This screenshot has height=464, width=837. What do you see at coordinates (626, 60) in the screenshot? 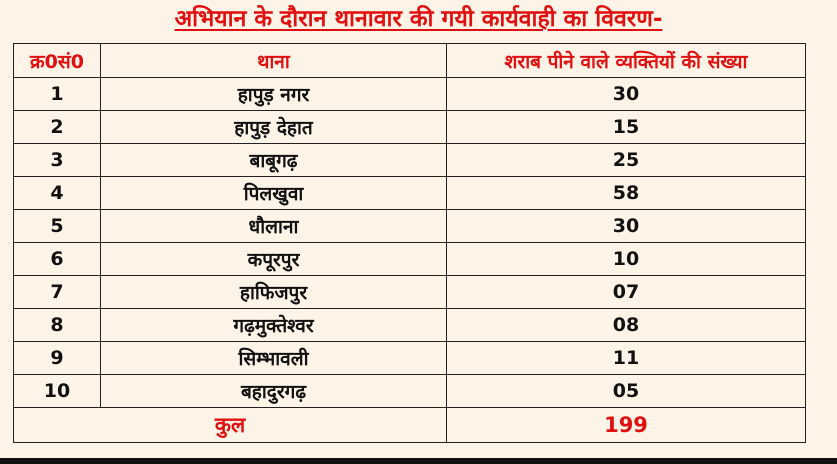
I see `column-header-count: शराब पीने वाले व्यक्तियों की संख्या` at bounding box center [626, 60].